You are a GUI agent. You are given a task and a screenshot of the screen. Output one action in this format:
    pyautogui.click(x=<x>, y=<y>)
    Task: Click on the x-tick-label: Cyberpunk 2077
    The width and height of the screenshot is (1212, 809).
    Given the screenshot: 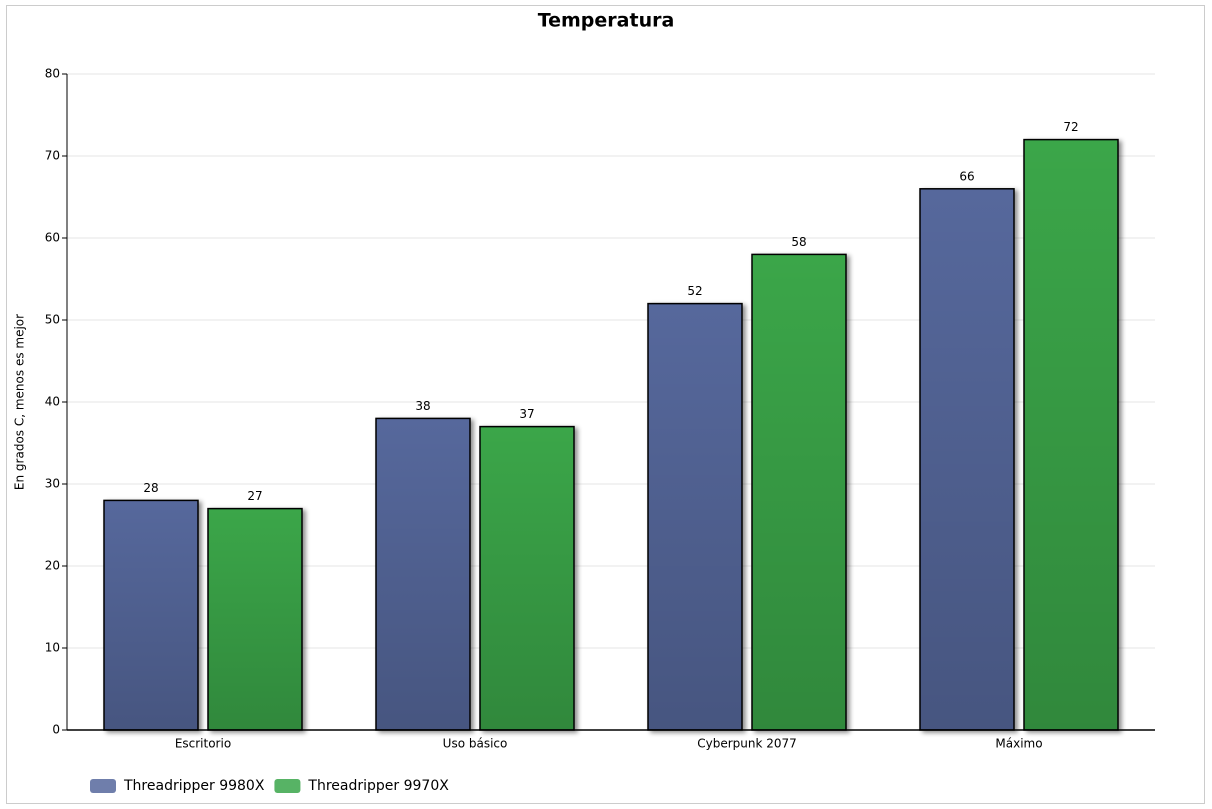 What is the action you would take?
    pyautogui.click(x=747, y=744)
    